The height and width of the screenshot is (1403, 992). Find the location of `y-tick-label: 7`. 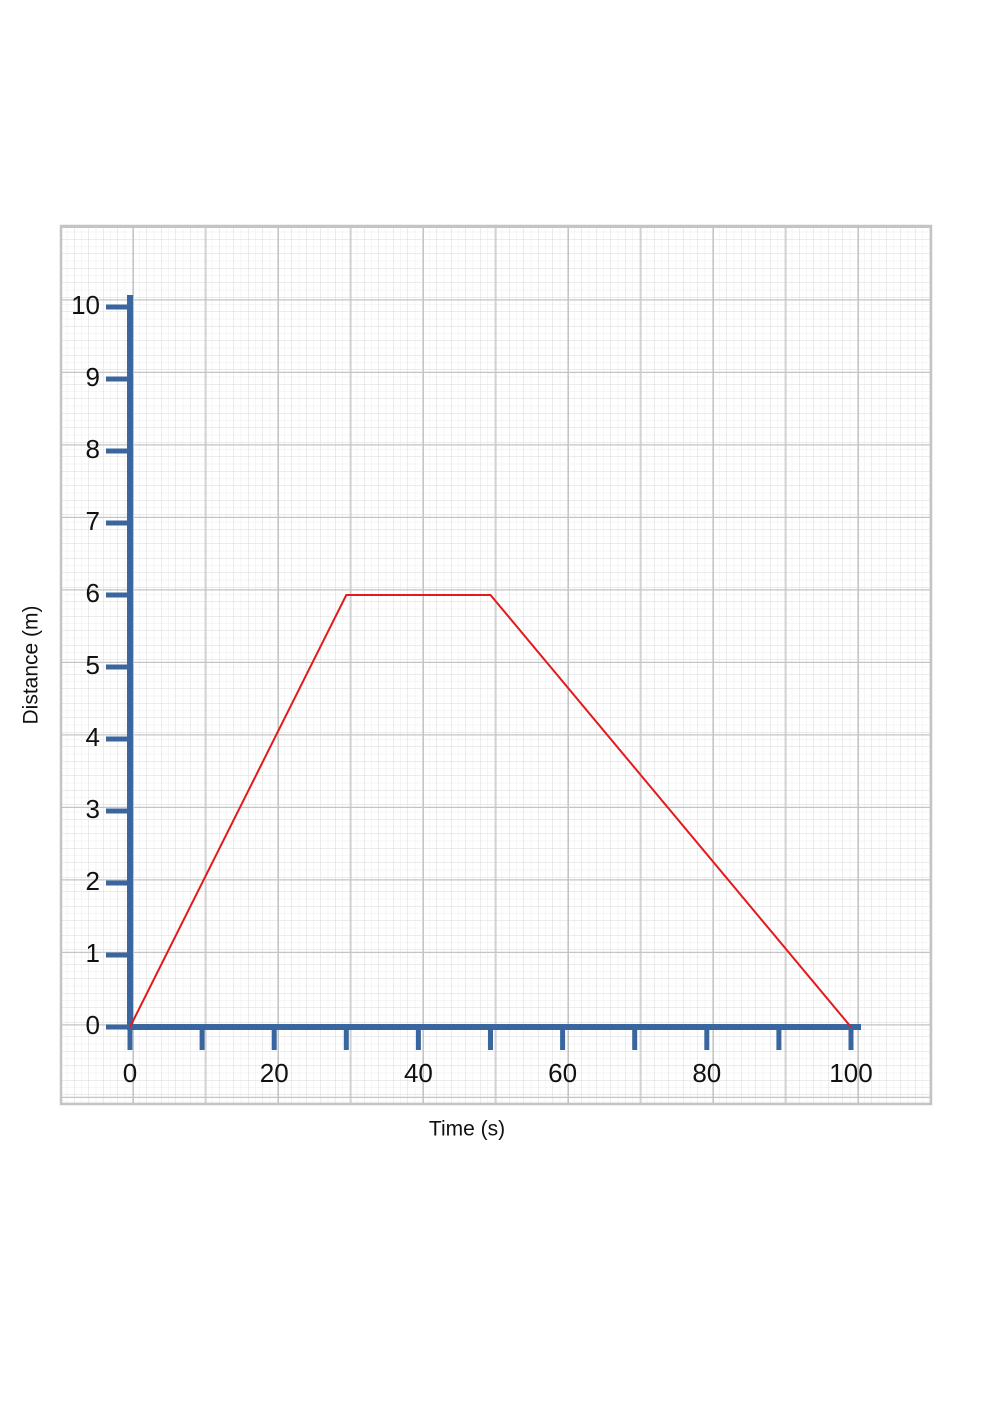

y-tick-label: 7 is located at coordinates (93, 521).